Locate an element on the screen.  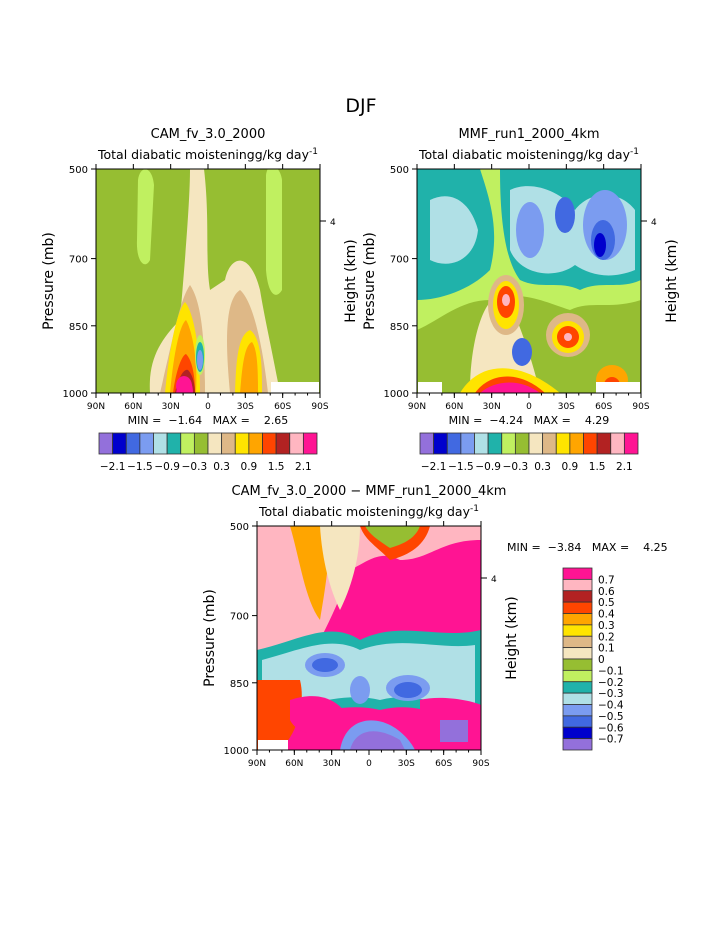
panel-title: CAM_fv_3.0_2000 − MMF_run1_2000_4km is located at coordinates (369, 491).